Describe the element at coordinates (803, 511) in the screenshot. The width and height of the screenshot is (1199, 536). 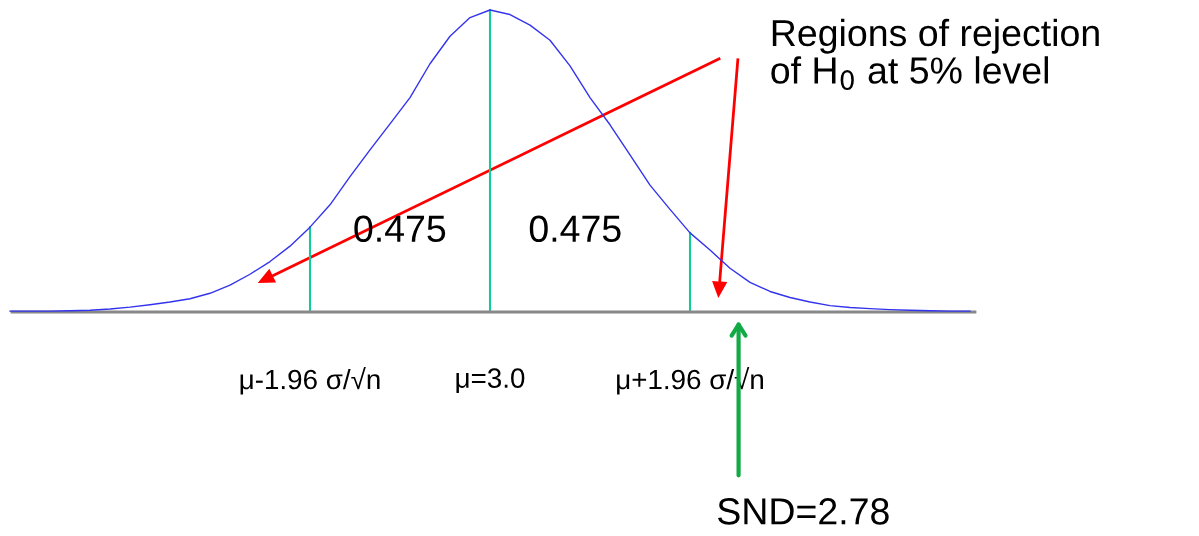
I see `text: SND=2.78` at that location.